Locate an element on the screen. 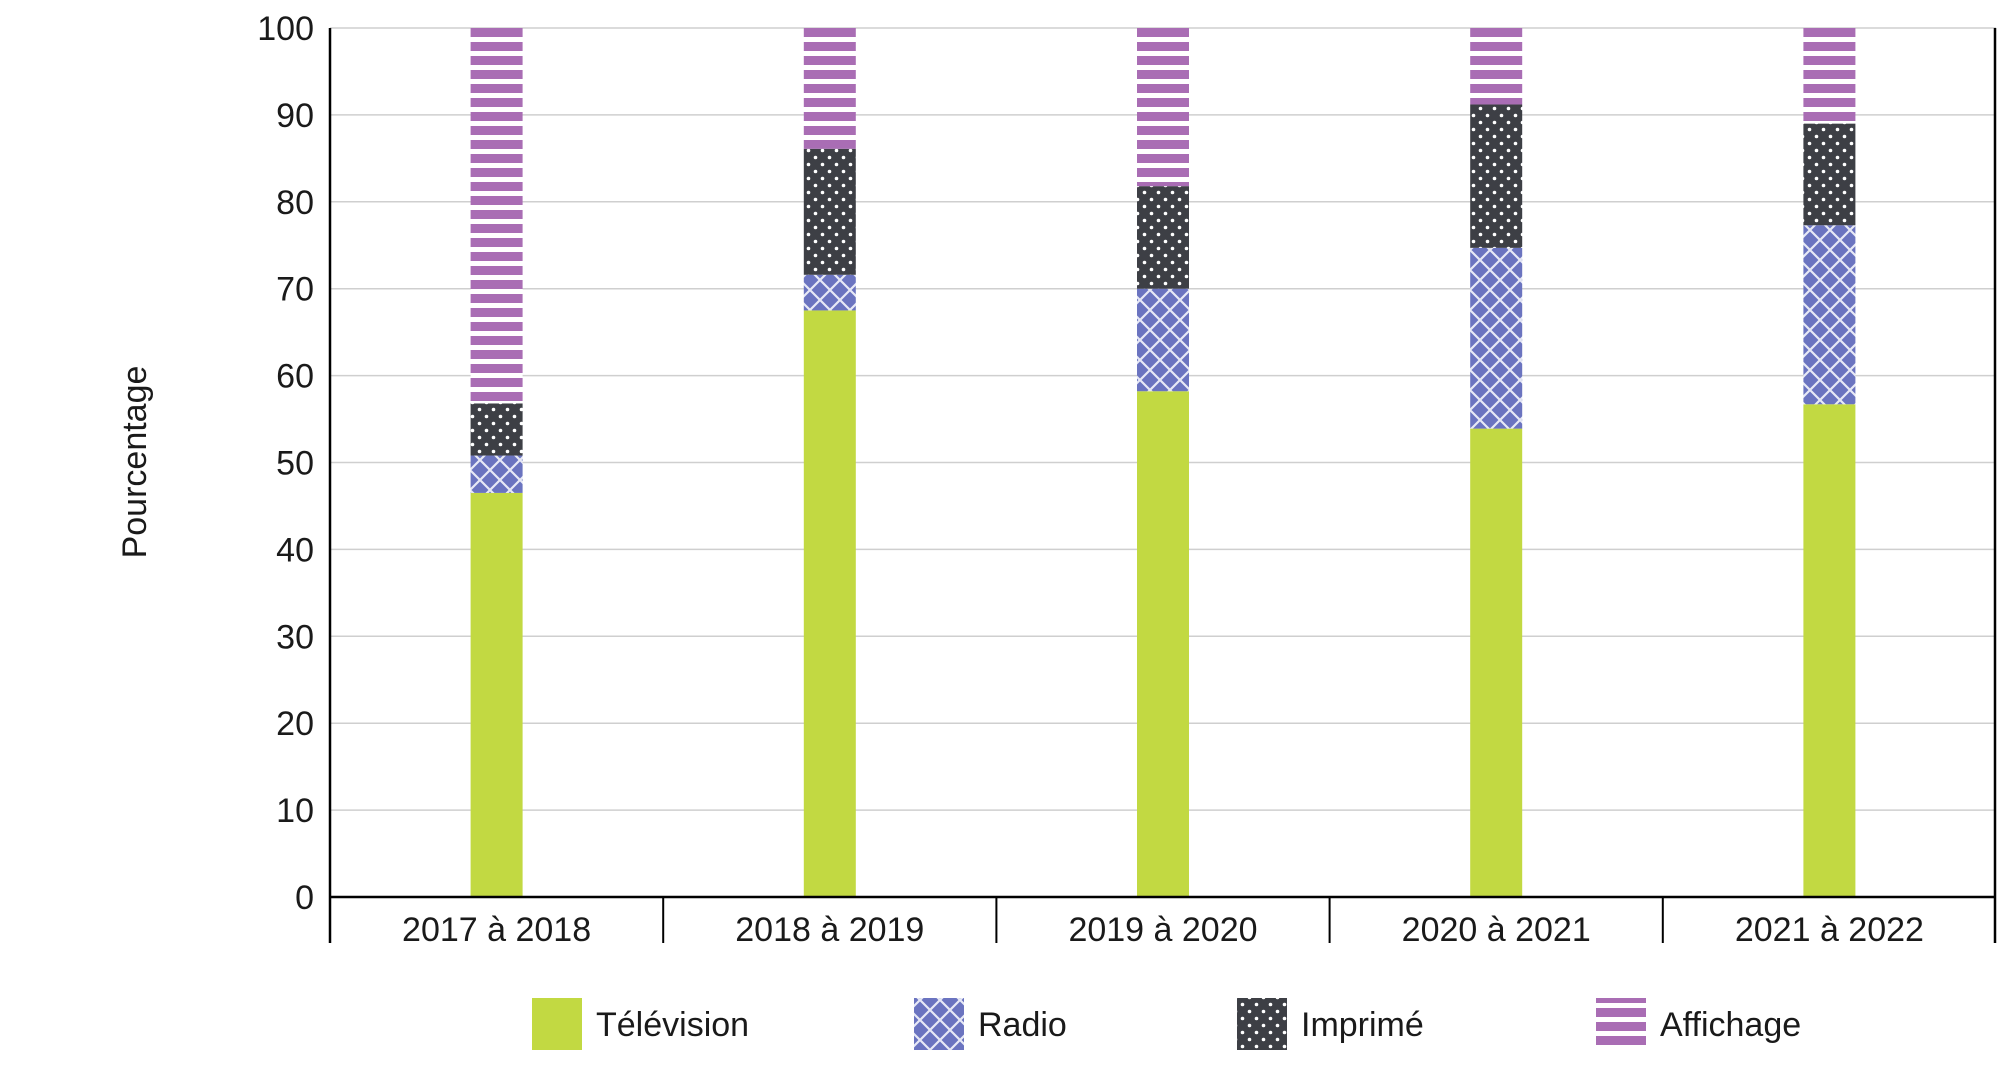 This screenshot has height=1084, width=2000. x-category-label: 2019 à 2020 is located at coordinates (1162, 930).